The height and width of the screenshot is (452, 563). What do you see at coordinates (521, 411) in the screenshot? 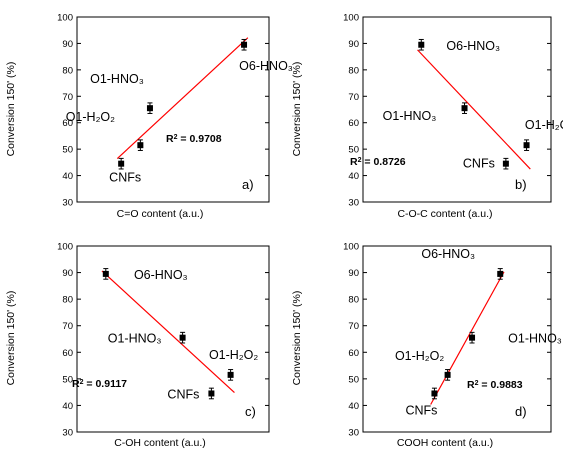
I see `panel-letter: d)` at bounding box center [521, 411].